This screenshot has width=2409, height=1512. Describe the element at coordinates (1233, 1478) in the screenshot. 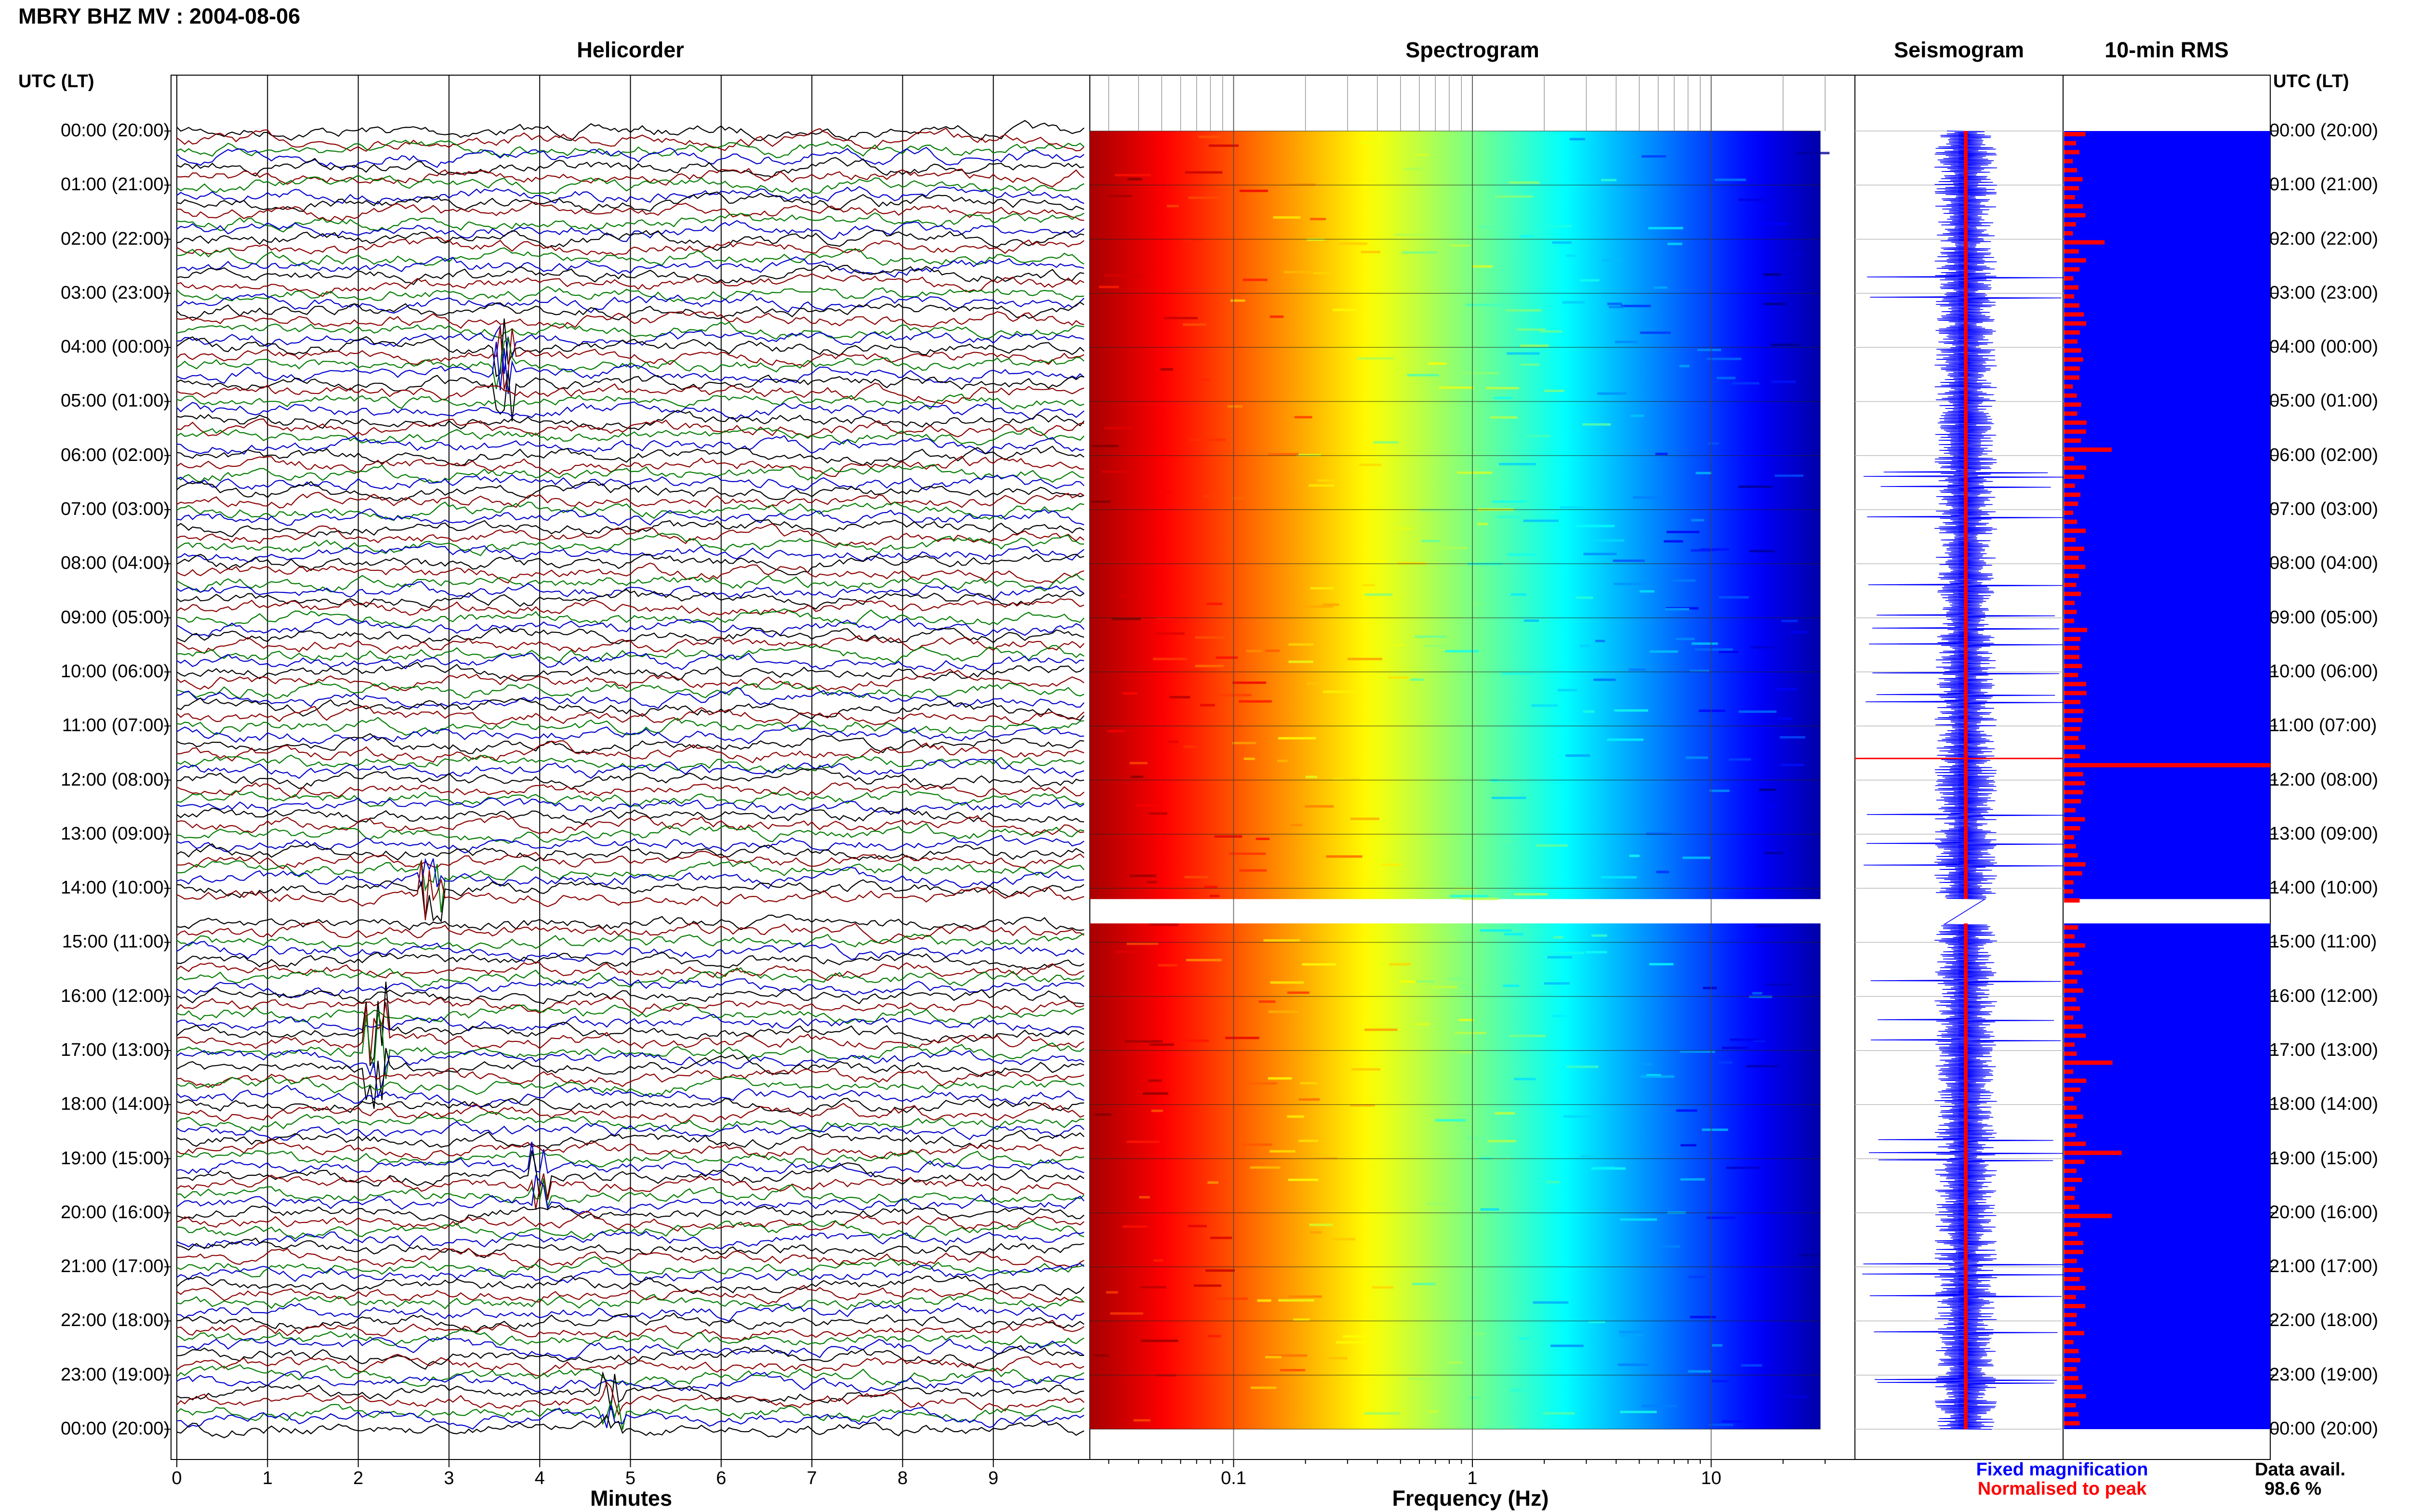

I see `spectrogram-tick-label: 0.1` at that location.